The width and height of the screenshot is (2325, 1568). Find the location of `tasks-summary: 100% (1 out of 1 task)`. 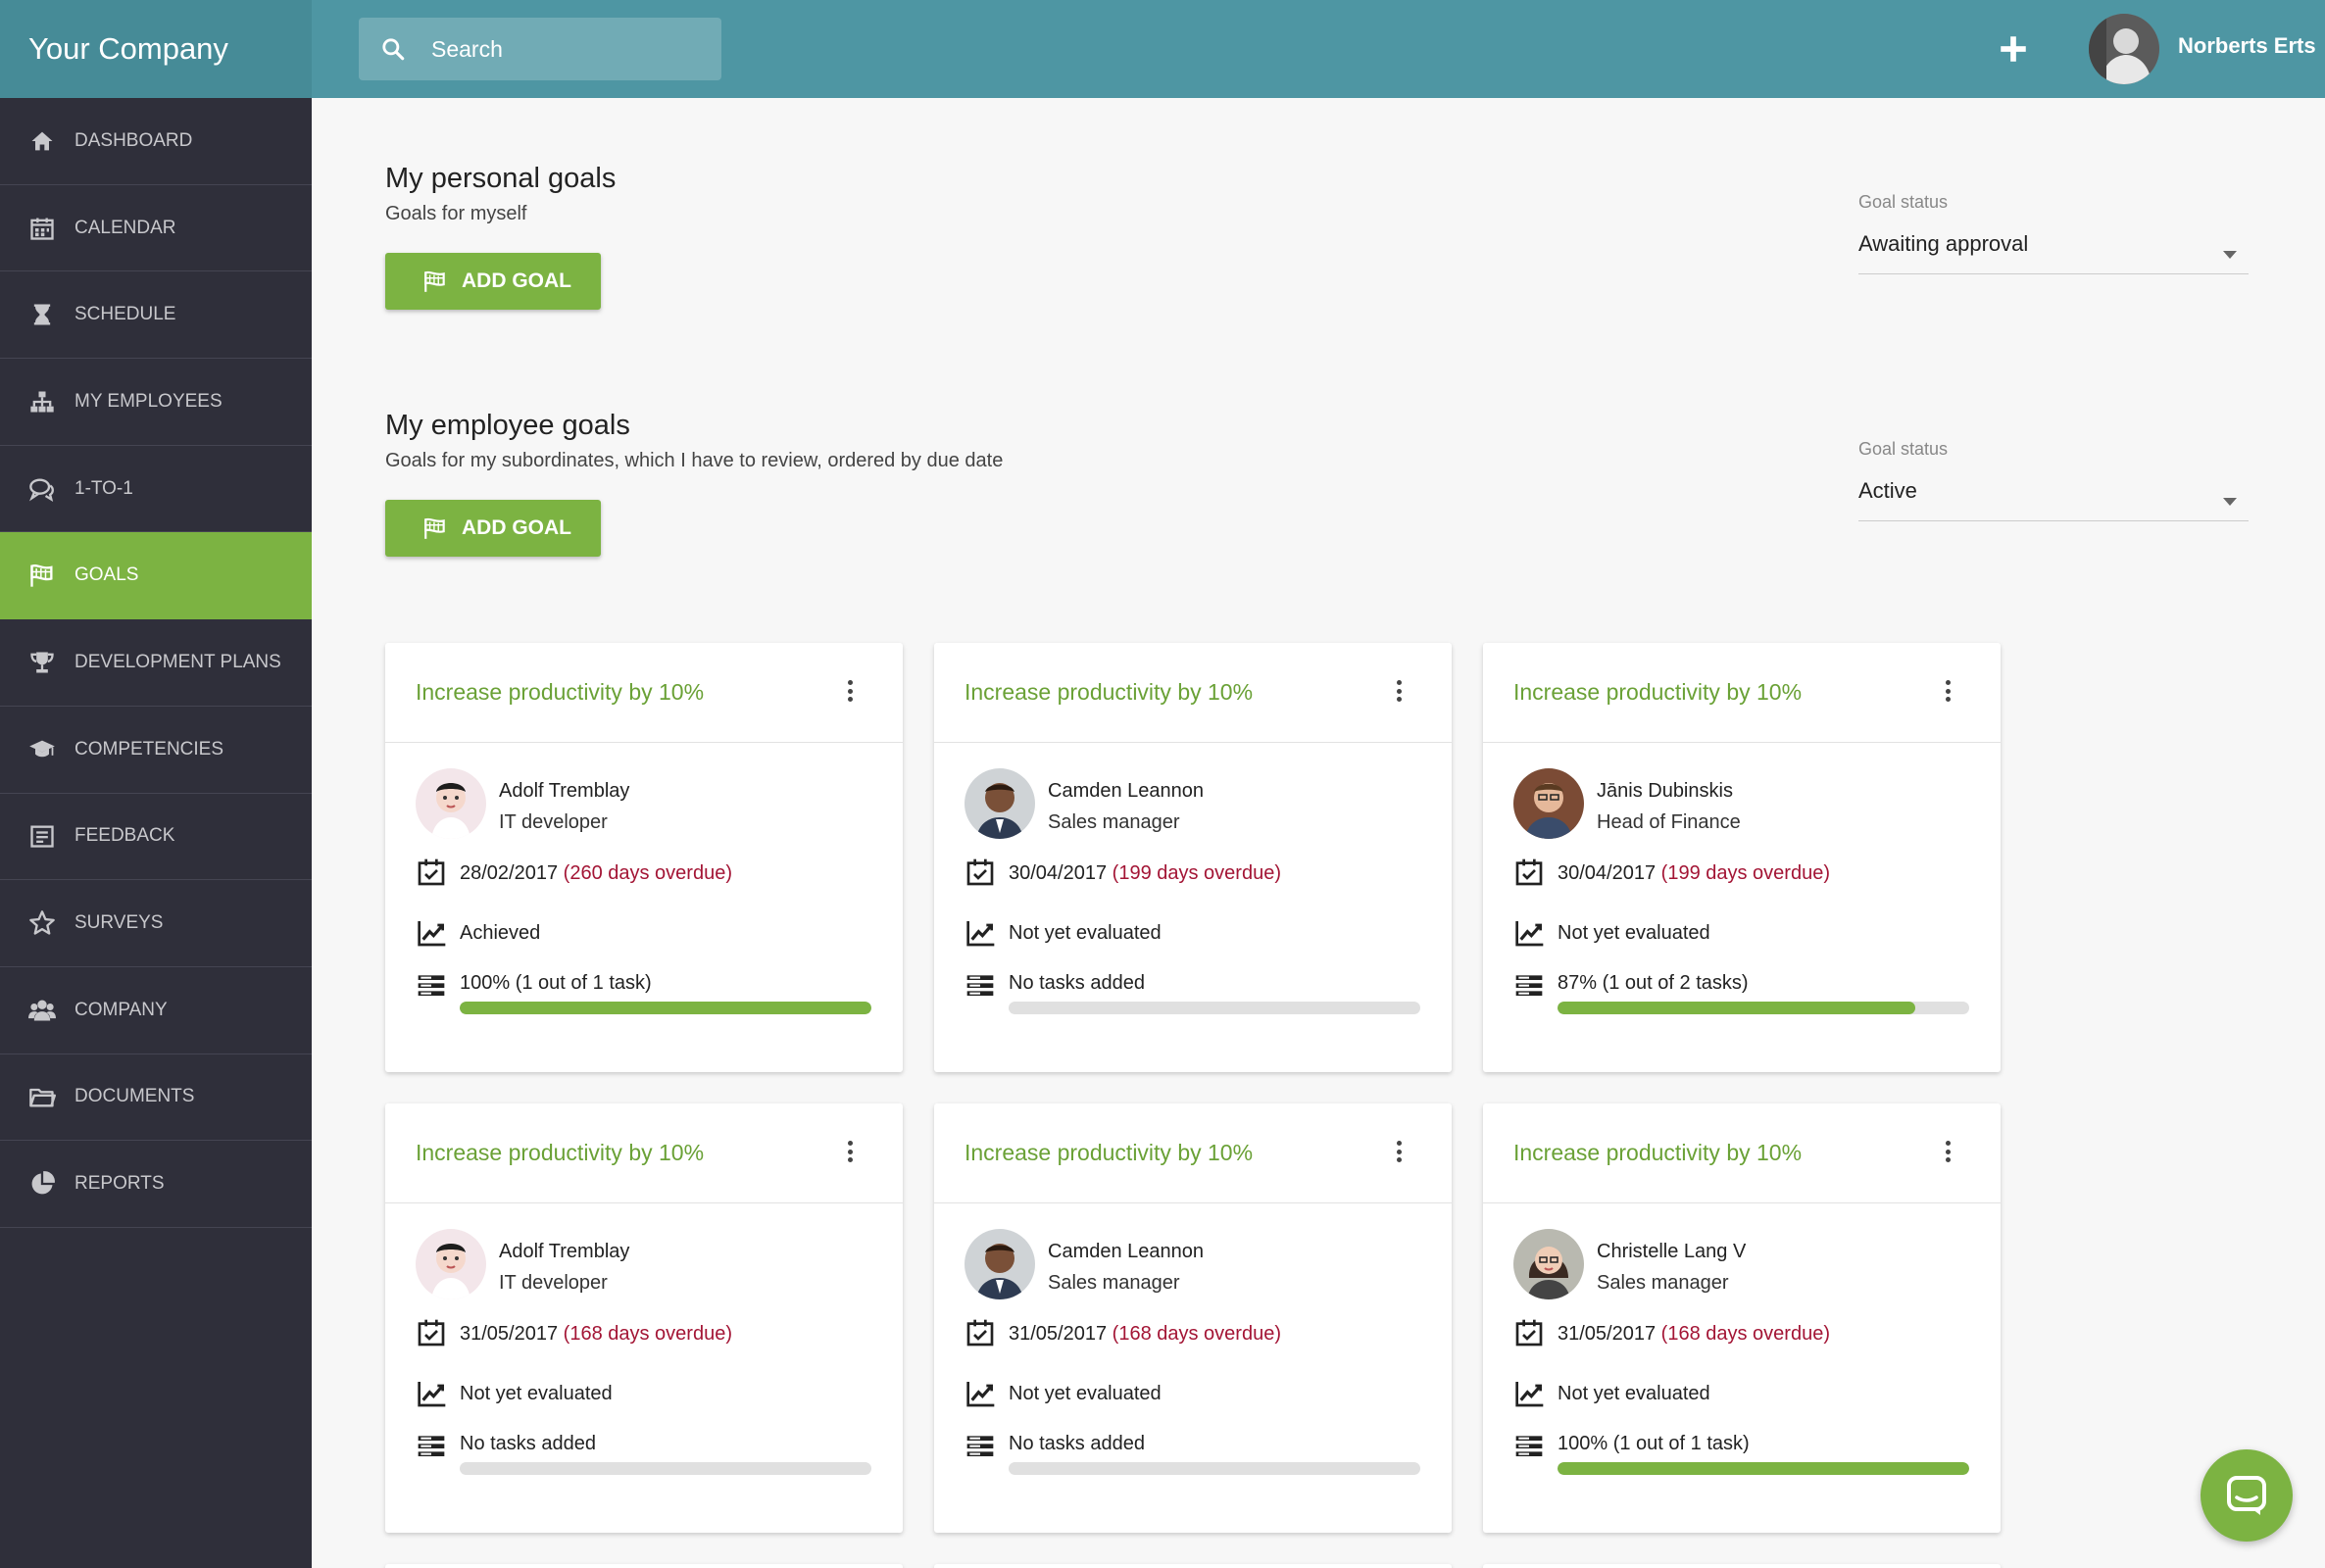

tasks-summary: 100% (1 out of 1 task) is located at coordinates (1654, 1443).